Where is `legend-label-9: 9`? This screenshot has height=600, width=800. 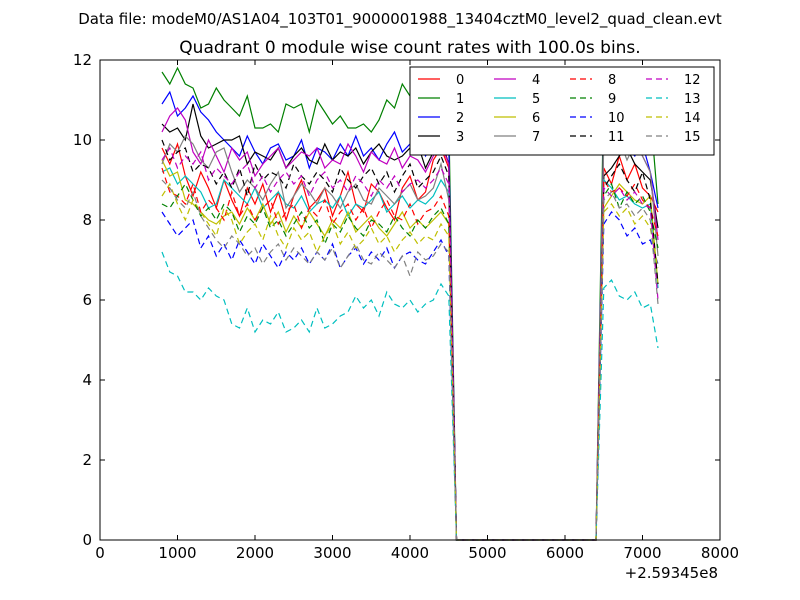
legend-label-9: 9 is located at coordinates (612, 99).